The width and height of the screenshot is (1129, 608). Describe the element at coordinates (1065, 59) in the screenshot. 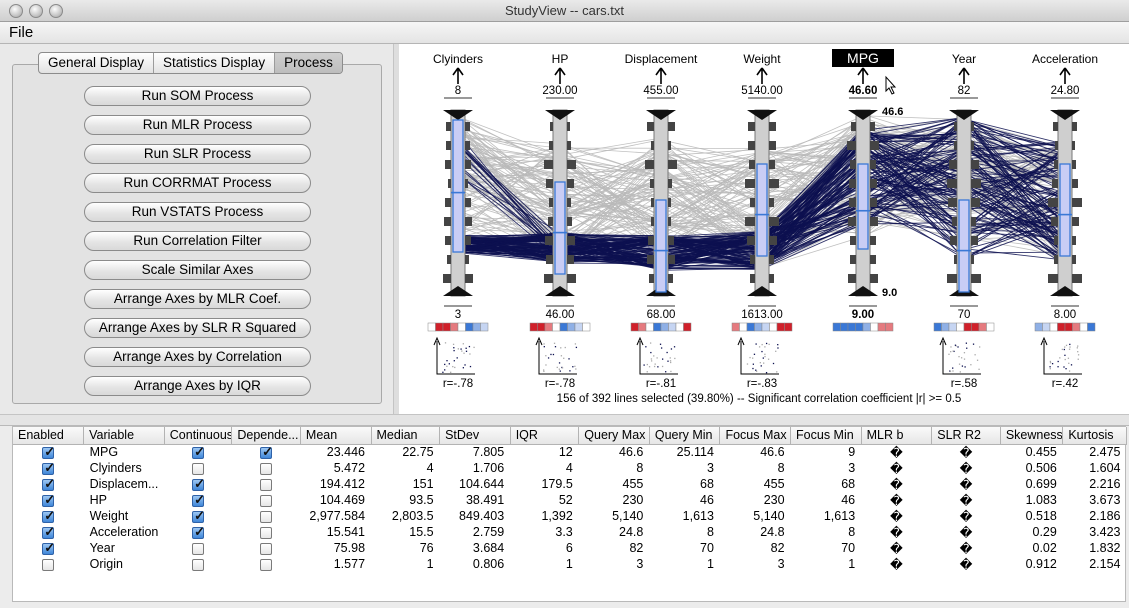

I see `axis-title: Acceleration` at that location.